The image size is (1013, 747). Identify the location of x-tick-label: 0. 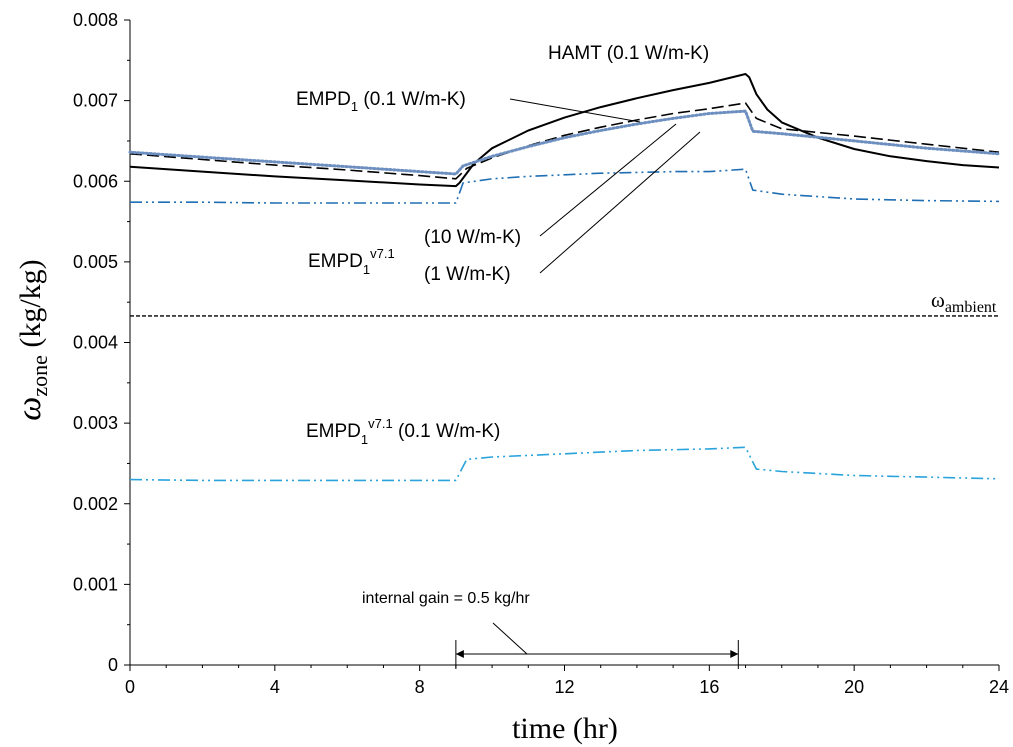
(130, 687).